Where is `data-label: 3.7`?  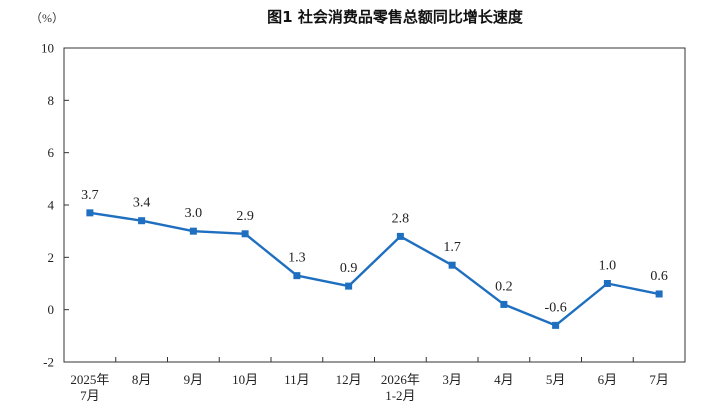
data-label: 3.7 is located at coordinates (90, 195).